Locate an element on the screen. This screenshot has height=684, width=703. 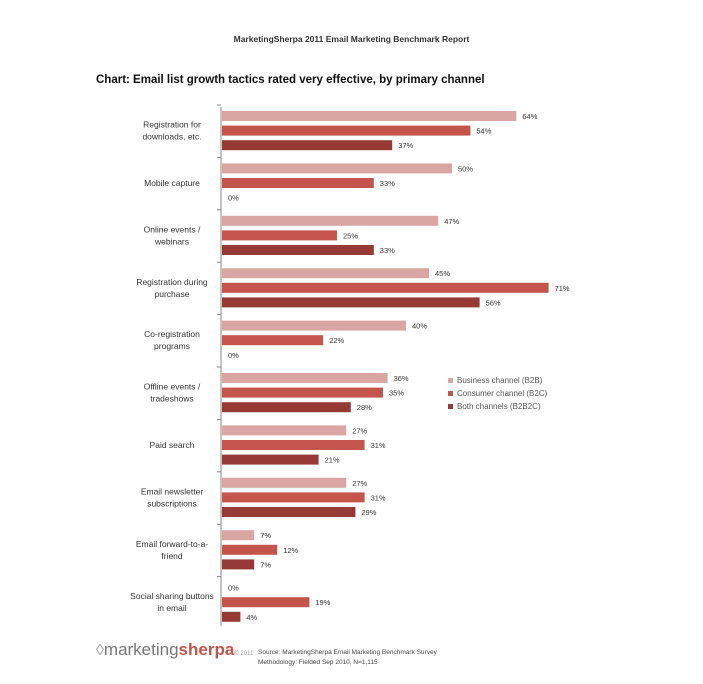
data-label: 37% is located at coordinates (405, 145).